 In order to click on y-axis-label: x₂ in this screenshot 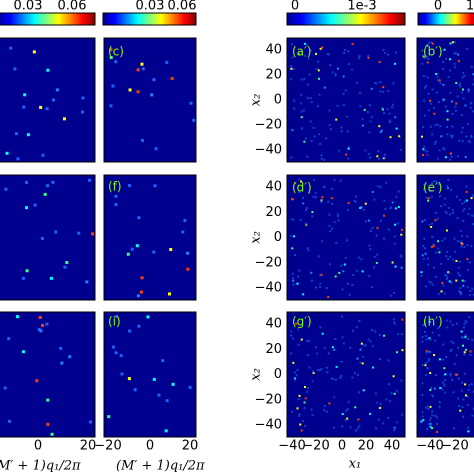, I will do `click(256, 237)`.